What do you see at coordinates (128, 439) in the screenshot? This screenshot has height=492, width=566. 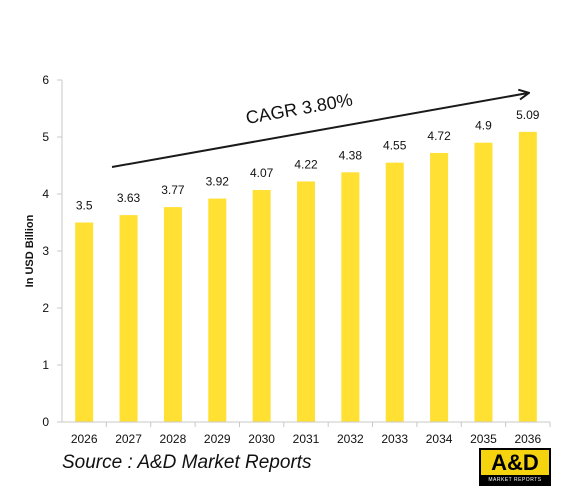 I see `x-tick-label-2027: 2027` at bounding box center [128, 439].